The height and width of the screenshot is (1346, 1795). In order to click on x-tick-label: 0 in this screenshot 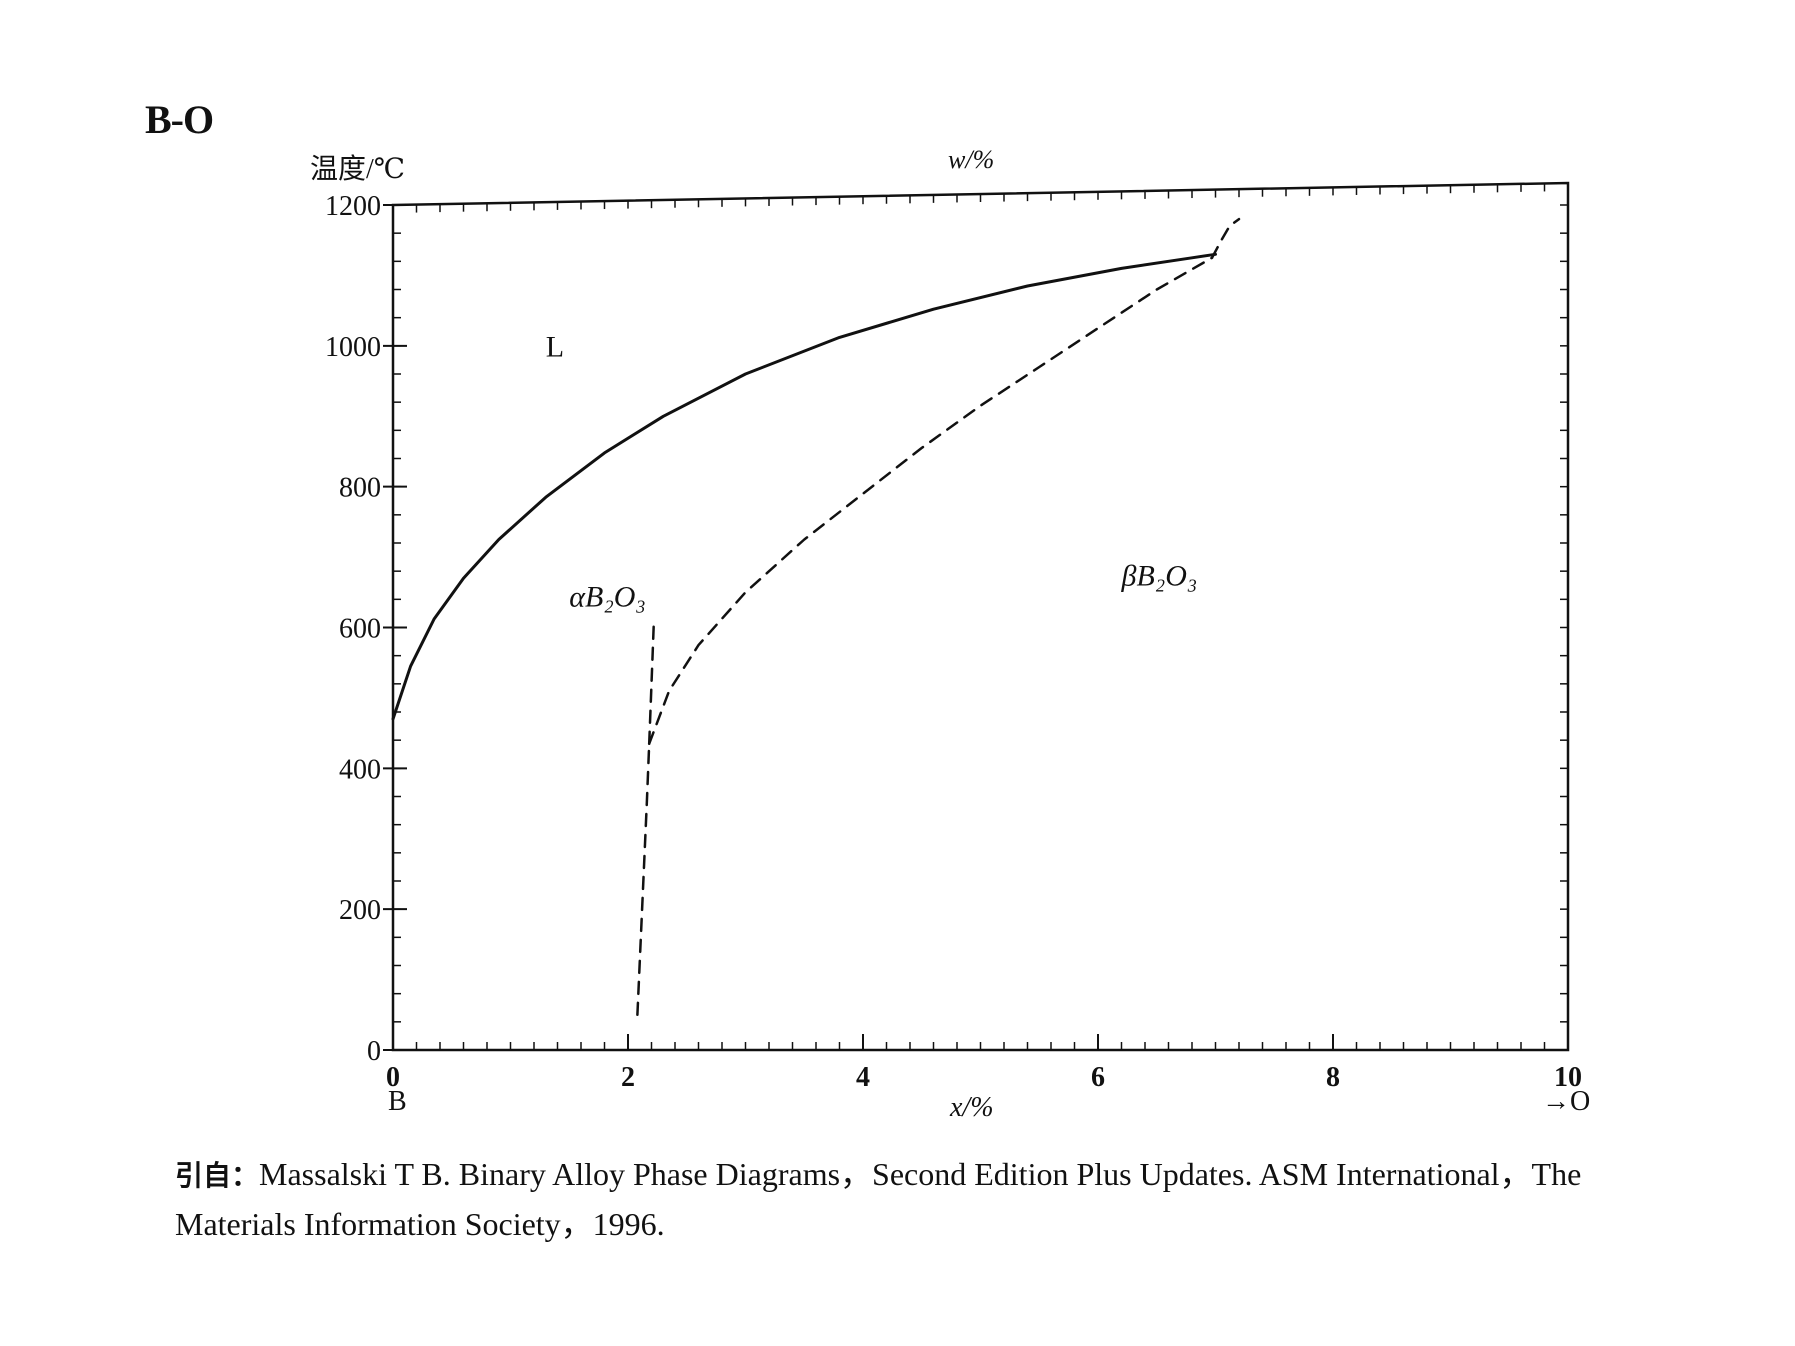, I will do `click(393, 1077)`.